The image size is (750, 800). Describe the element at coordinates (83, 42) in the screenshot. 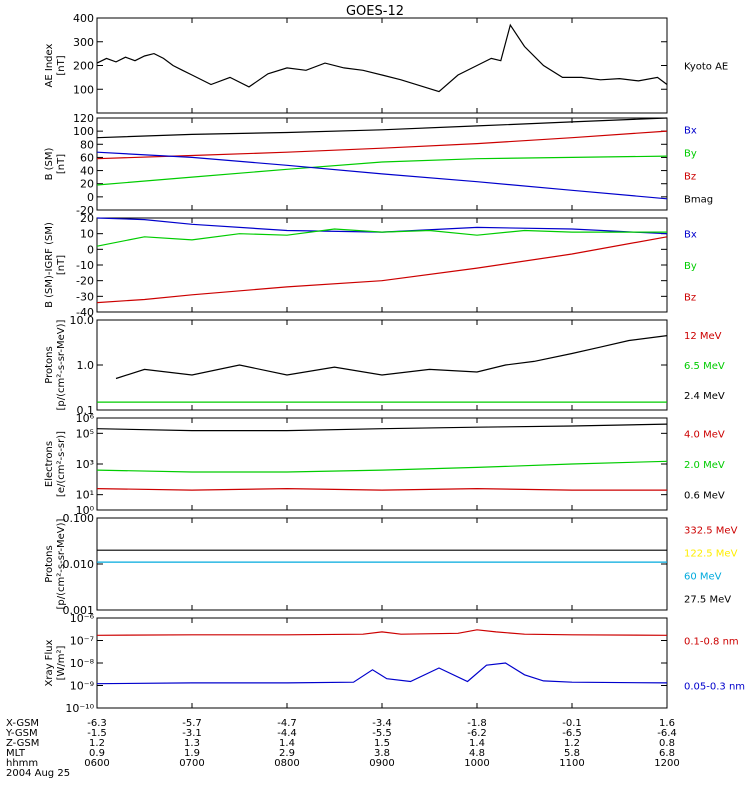

I see `y-tick-label: 300` at that location.